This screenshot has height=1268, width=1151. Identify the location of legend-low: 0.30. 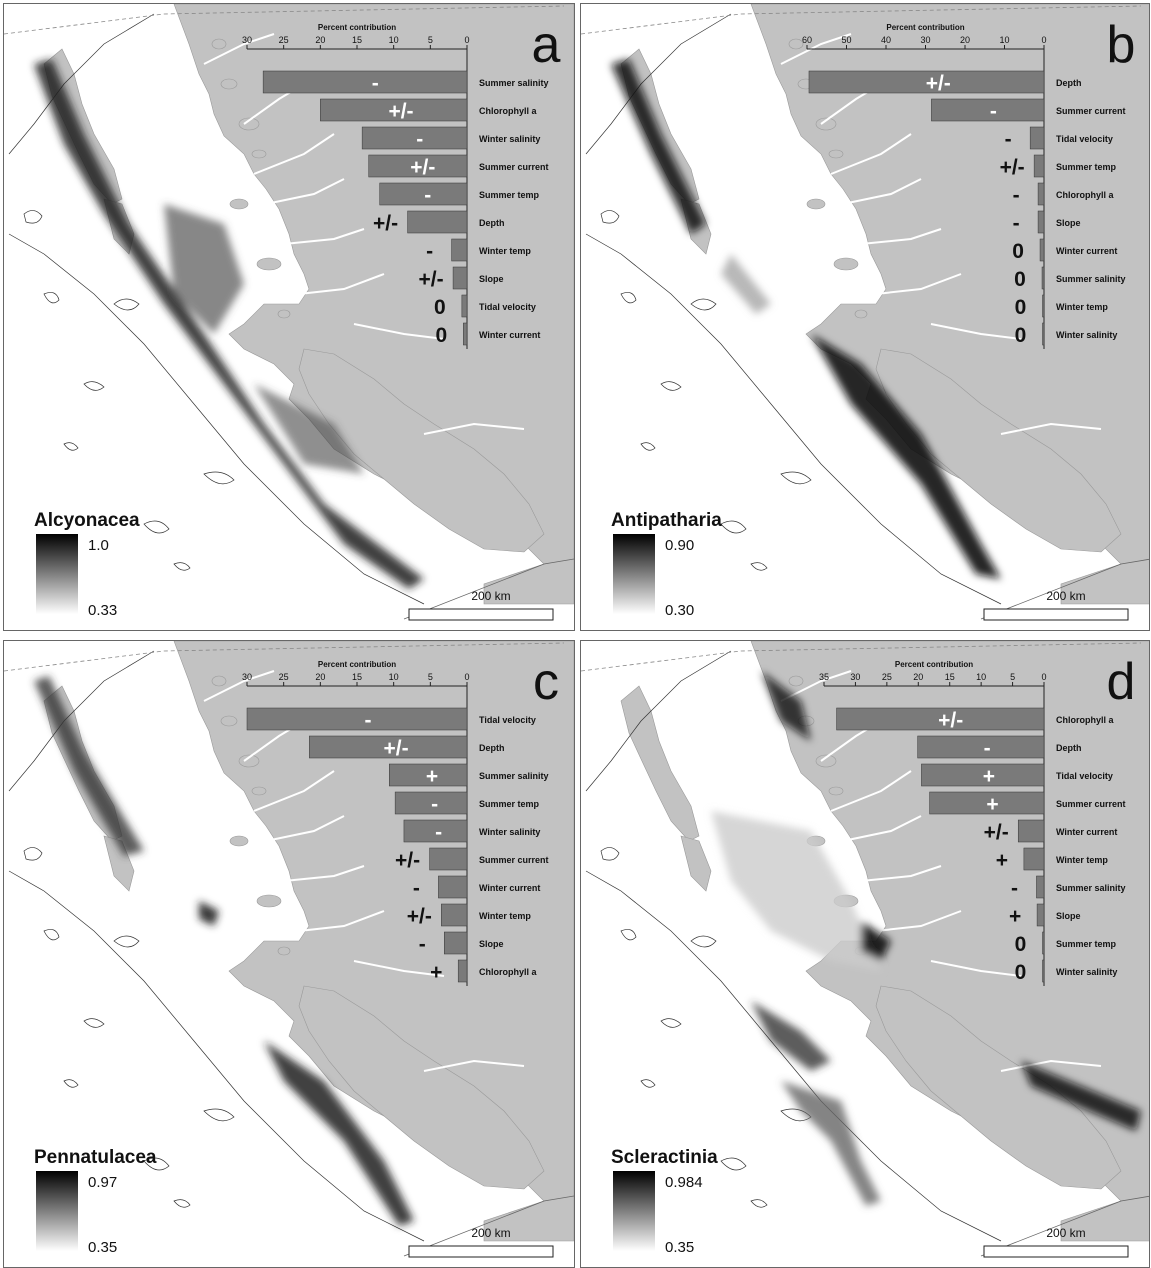
(679, 610).